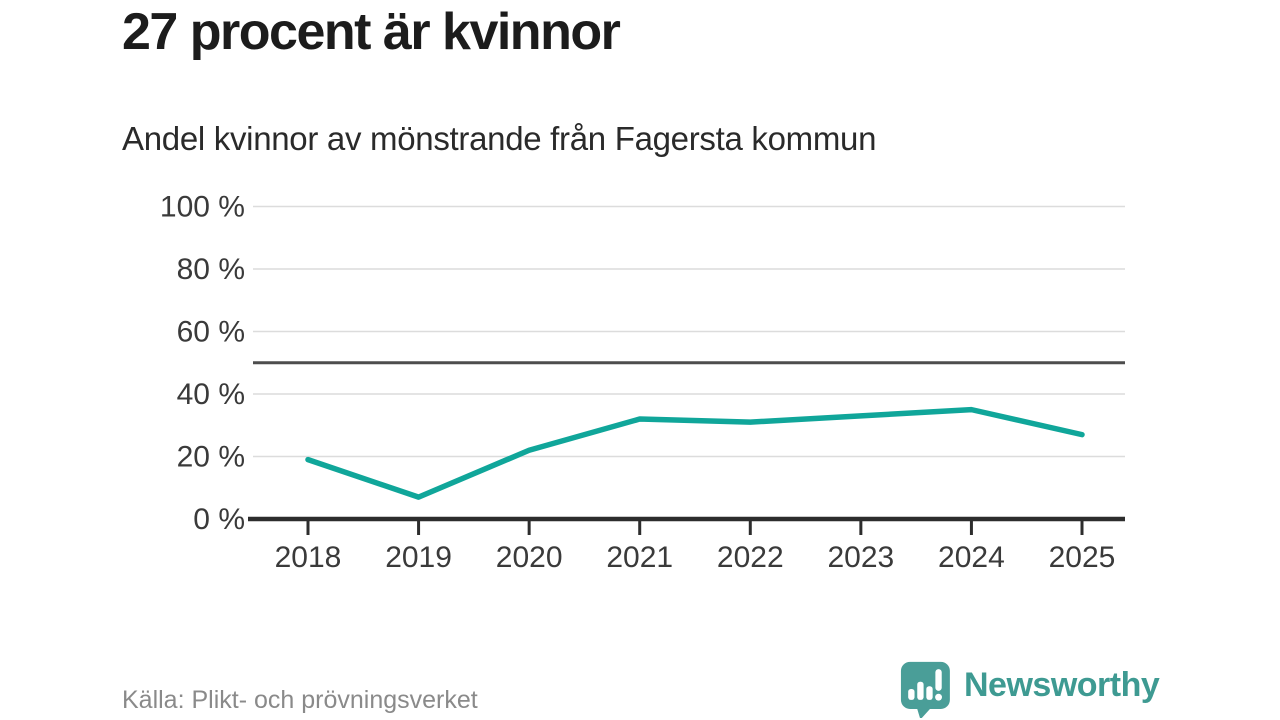 The height and width of the screenshot is (720, 1280). I want to click on x-axis-tick-label: 2023, so click(860, 557).